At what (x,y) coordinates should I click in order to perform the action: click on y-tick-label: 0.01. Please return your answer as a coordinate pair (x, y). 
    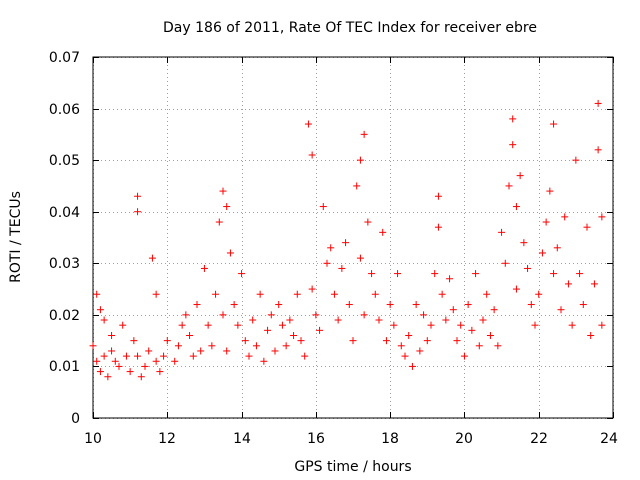
    Looking at the image, I should click on (64, 367).